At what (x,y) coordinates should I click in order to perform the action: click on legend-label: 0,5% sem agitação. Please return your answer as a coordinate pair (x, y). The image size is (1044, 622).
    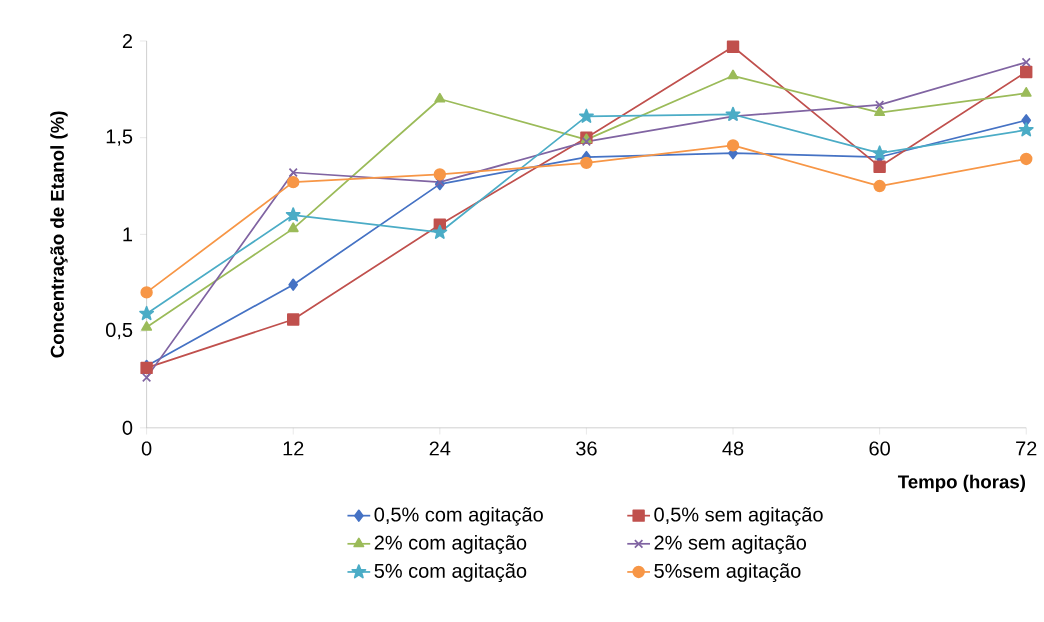
    Looking at the image, I should click on (738, 516).